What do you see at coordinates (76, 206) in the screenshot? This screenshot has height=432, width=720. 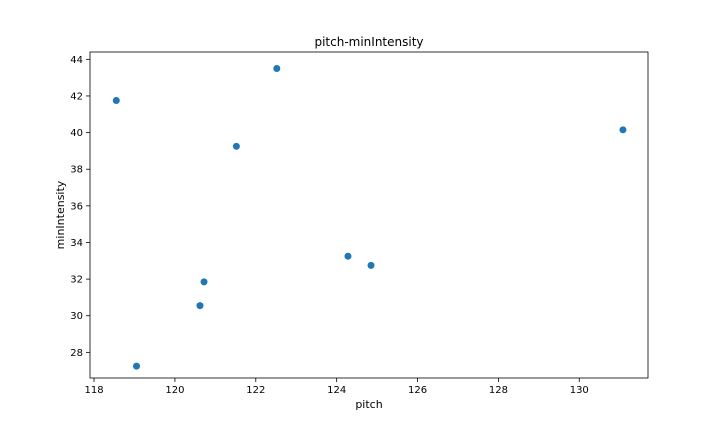 I see `y-tick-label: 36` at bounding box center [76, 206].